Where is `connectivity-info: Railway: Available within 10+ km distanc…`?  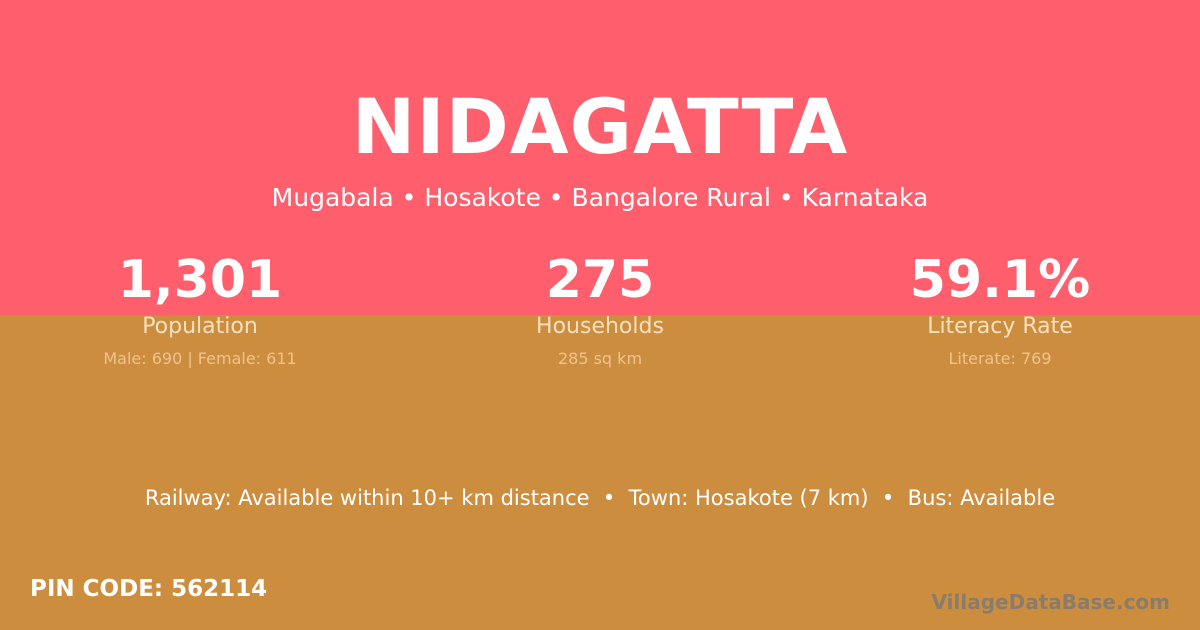 connectivity-info: Railway: Available within 10+ km distanc… is located at coordinates (600, 498).